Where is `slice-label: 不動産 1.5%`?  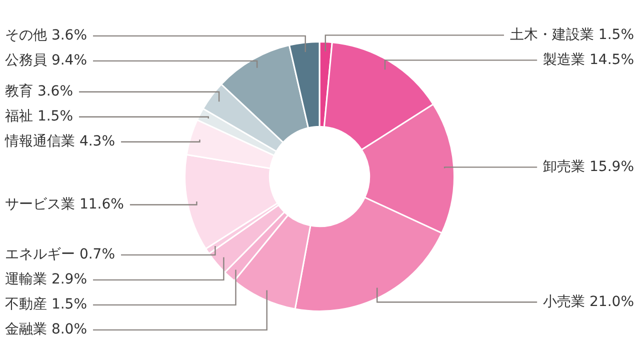 slice-label: 不動産 1.5% is located at coordinates (46, 304).